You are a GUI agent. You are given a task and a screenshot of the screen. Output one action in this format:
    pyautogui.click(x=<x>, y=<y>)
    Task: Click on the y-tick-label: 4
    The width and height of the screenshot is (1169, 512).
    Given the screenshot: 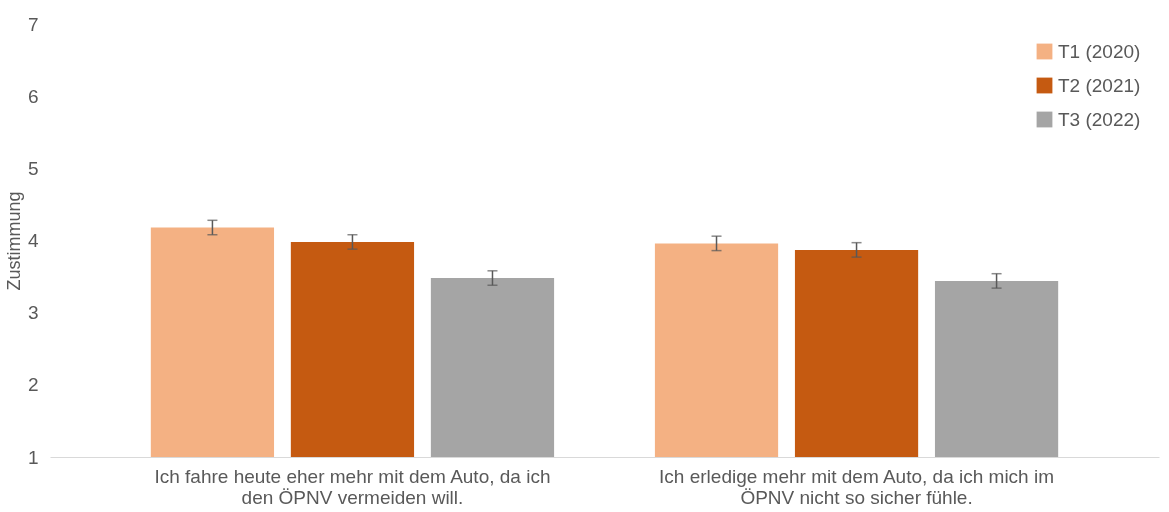 What is the action you would take?
    pyautogui.click(x=33, y=240)
    